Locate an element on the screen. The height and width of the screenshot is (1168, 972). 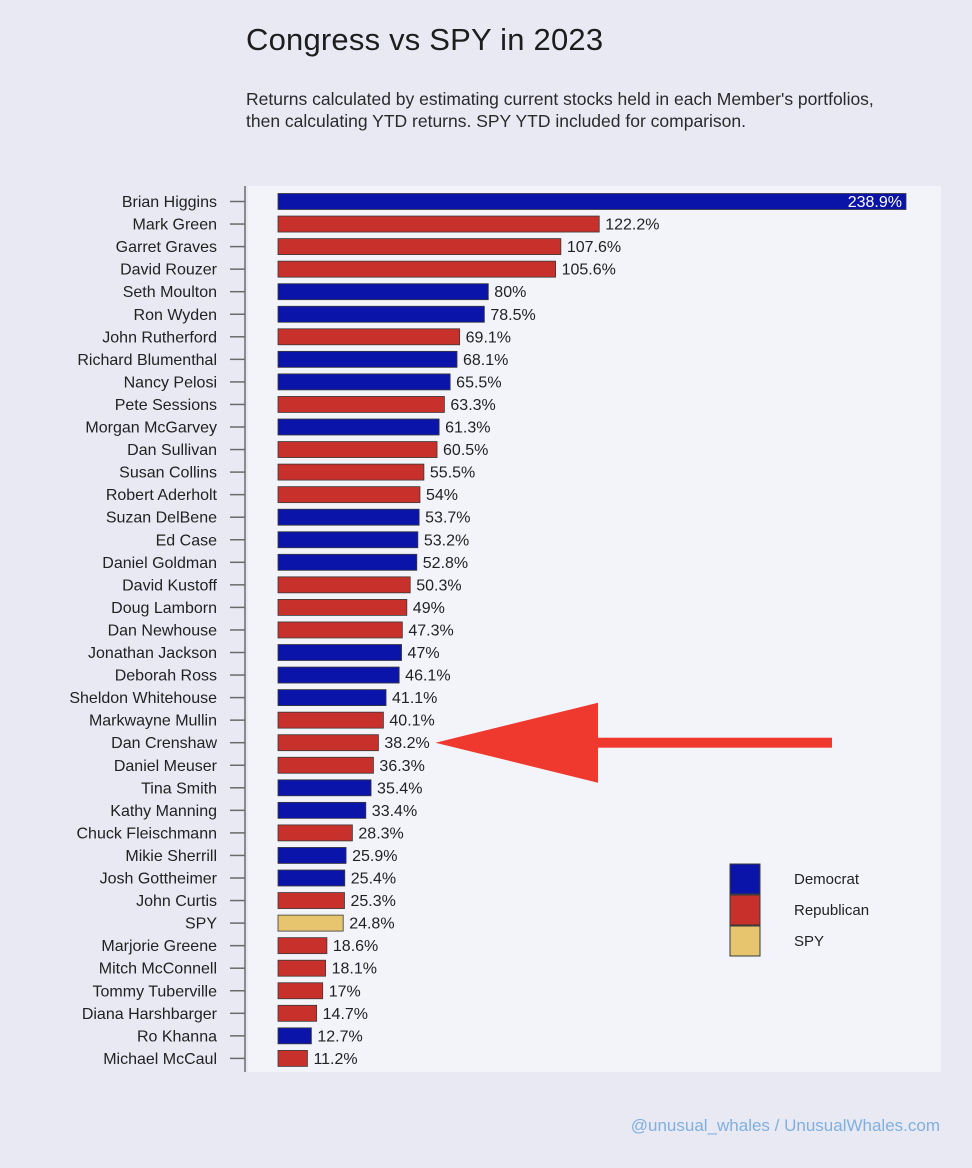
legend-label: SPY is located at coordinates (809, 941).